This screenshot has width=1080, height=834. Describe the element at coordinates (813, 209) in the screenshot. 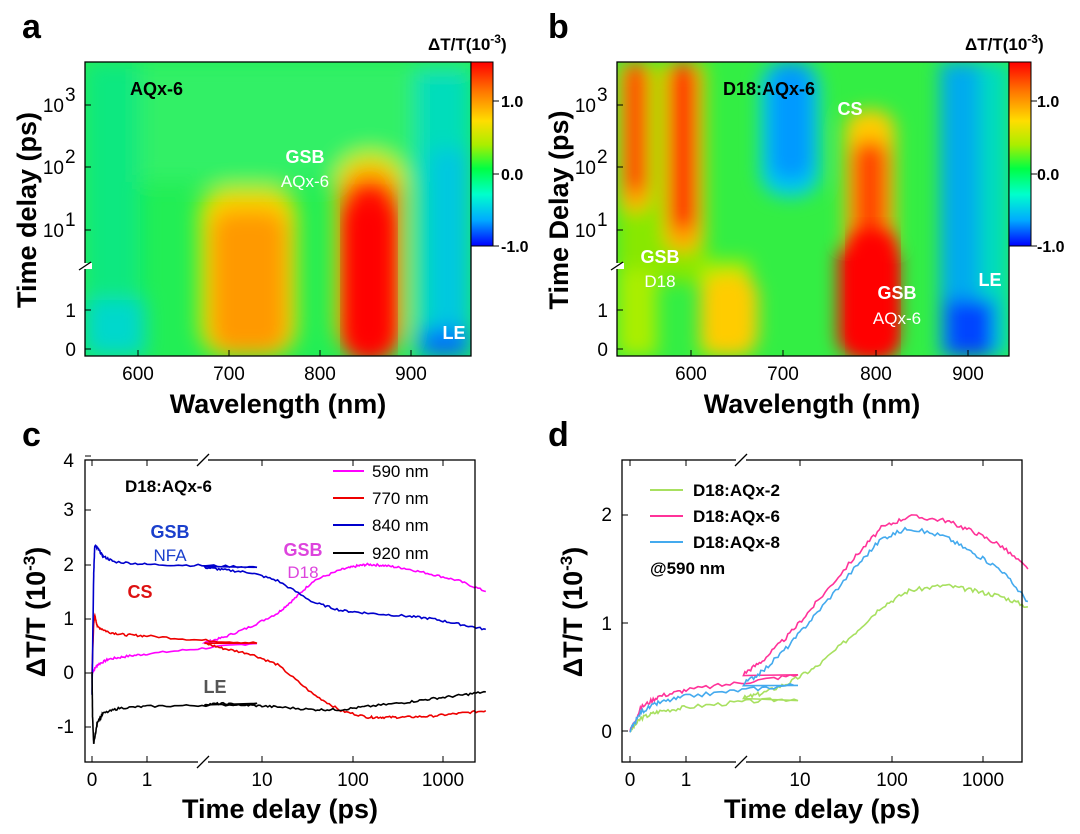

I see `heatmap-b` at that location.